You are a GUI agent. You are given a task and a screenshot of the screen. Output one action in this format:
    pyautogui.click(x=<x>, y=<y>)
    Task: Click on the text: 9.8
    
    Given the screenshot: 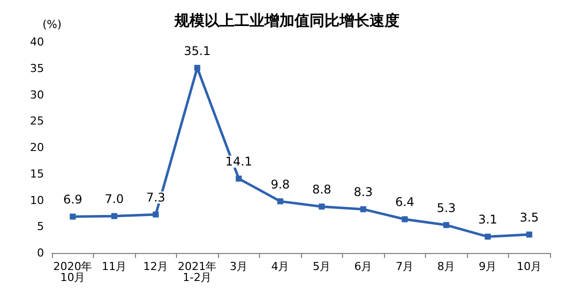 What is the action you would take?
    pyautogui.click(x=280, y=184)
    